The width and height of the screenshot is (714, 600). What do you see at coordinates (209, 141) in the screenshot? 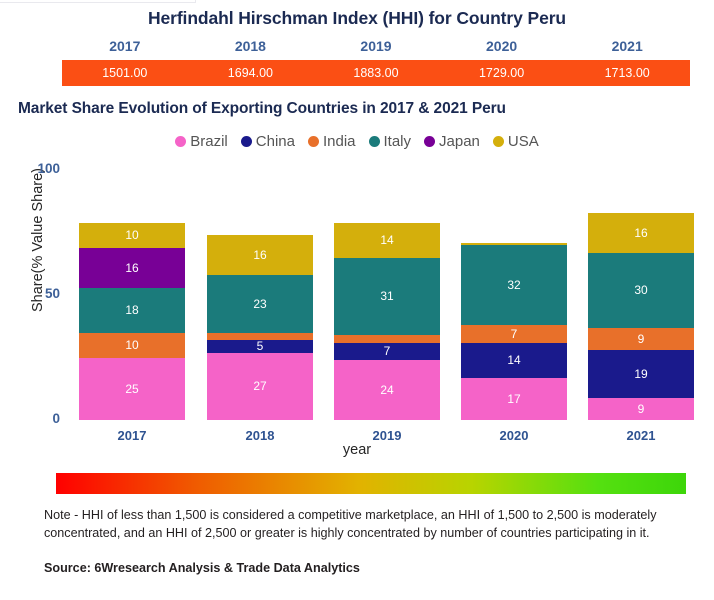
I see `legend-label: Brazil` at bounding box center [209, 141].